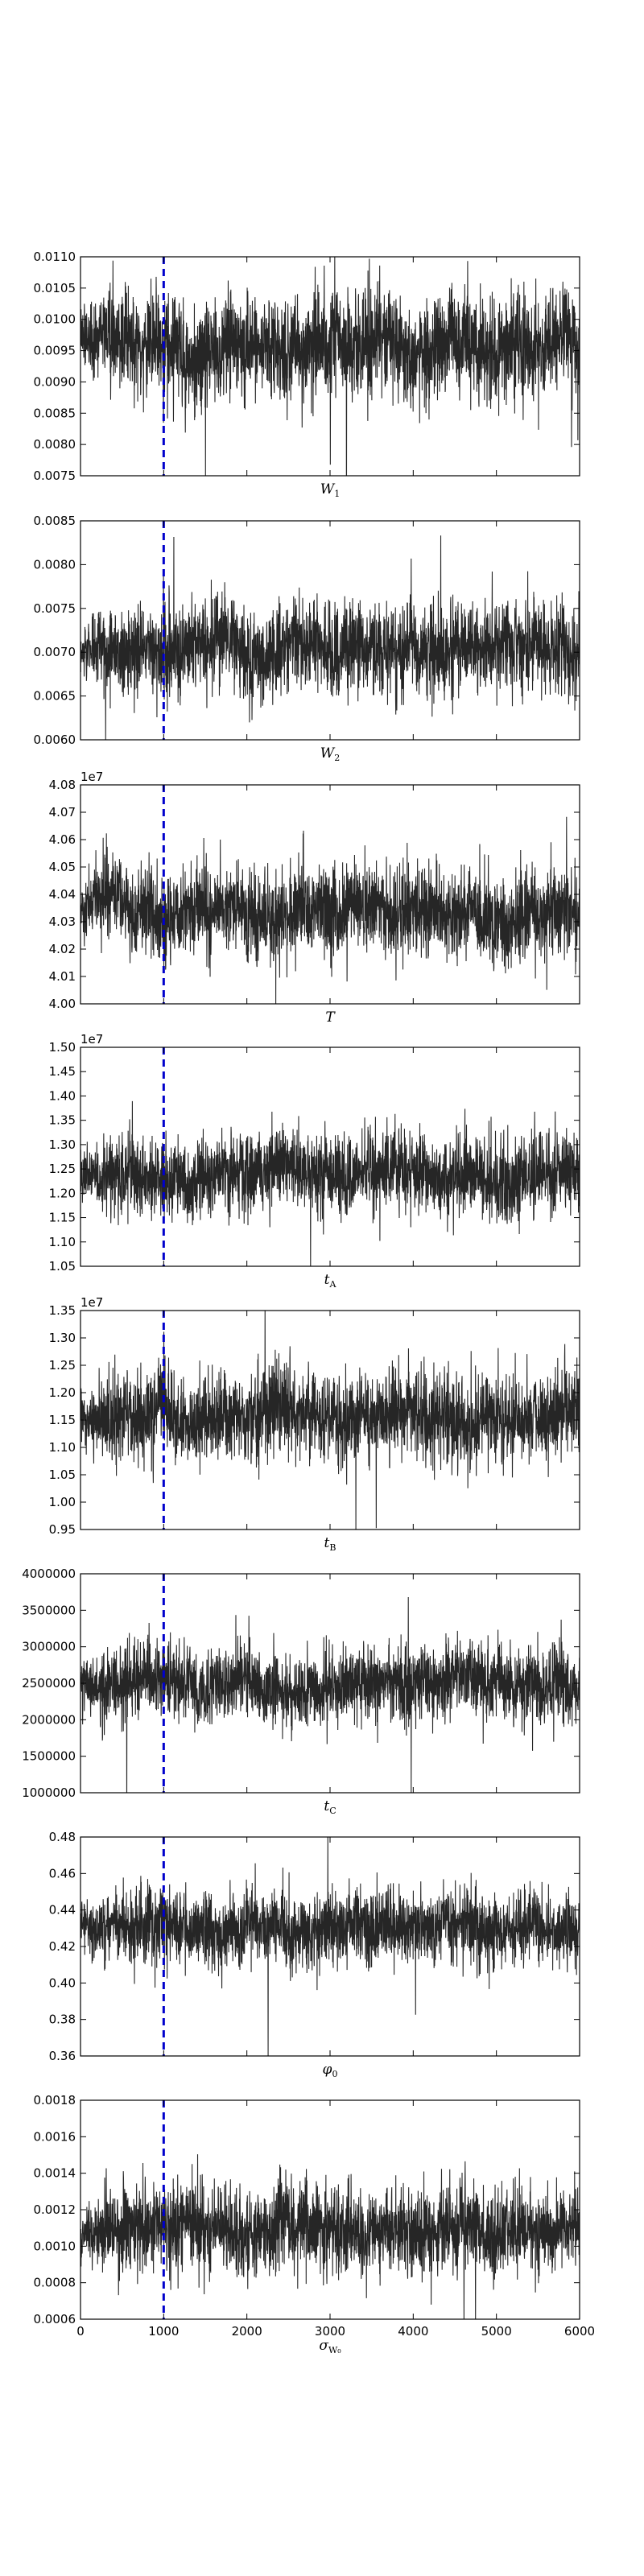 This screenshot has width=644, height=2576. What do you see at coordinates (62, 2056) in the screenshot?
I see `y-tick-label: 0.36` at bounding box center [62, 2056].